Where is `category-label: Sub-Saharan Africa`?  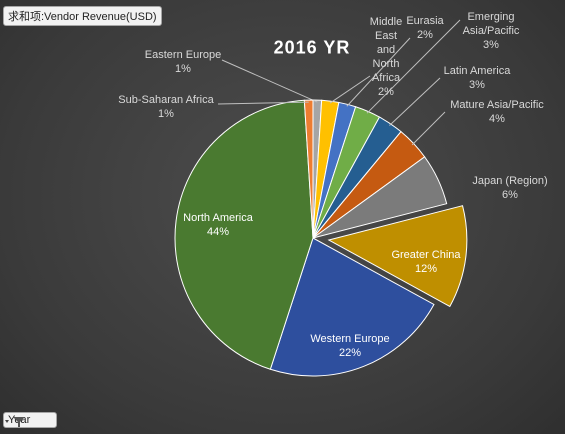 category-label: Sub-Saharan Africa is located at coordinates (166, 100).